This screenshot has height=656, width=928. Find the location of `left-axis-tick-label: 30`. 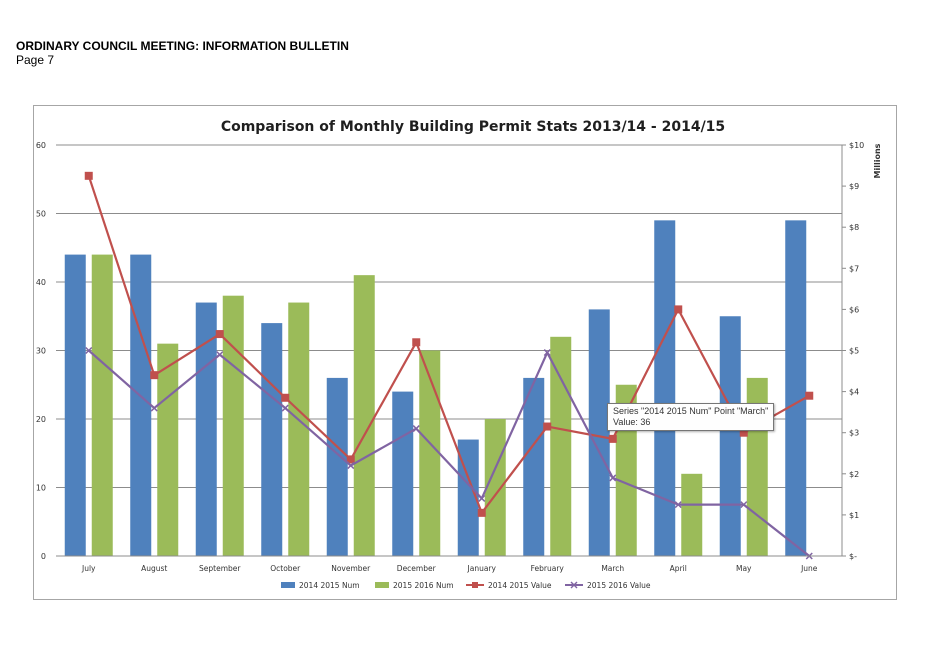

left-axis-tick-label: 30 is located at coordinates (41, 351).